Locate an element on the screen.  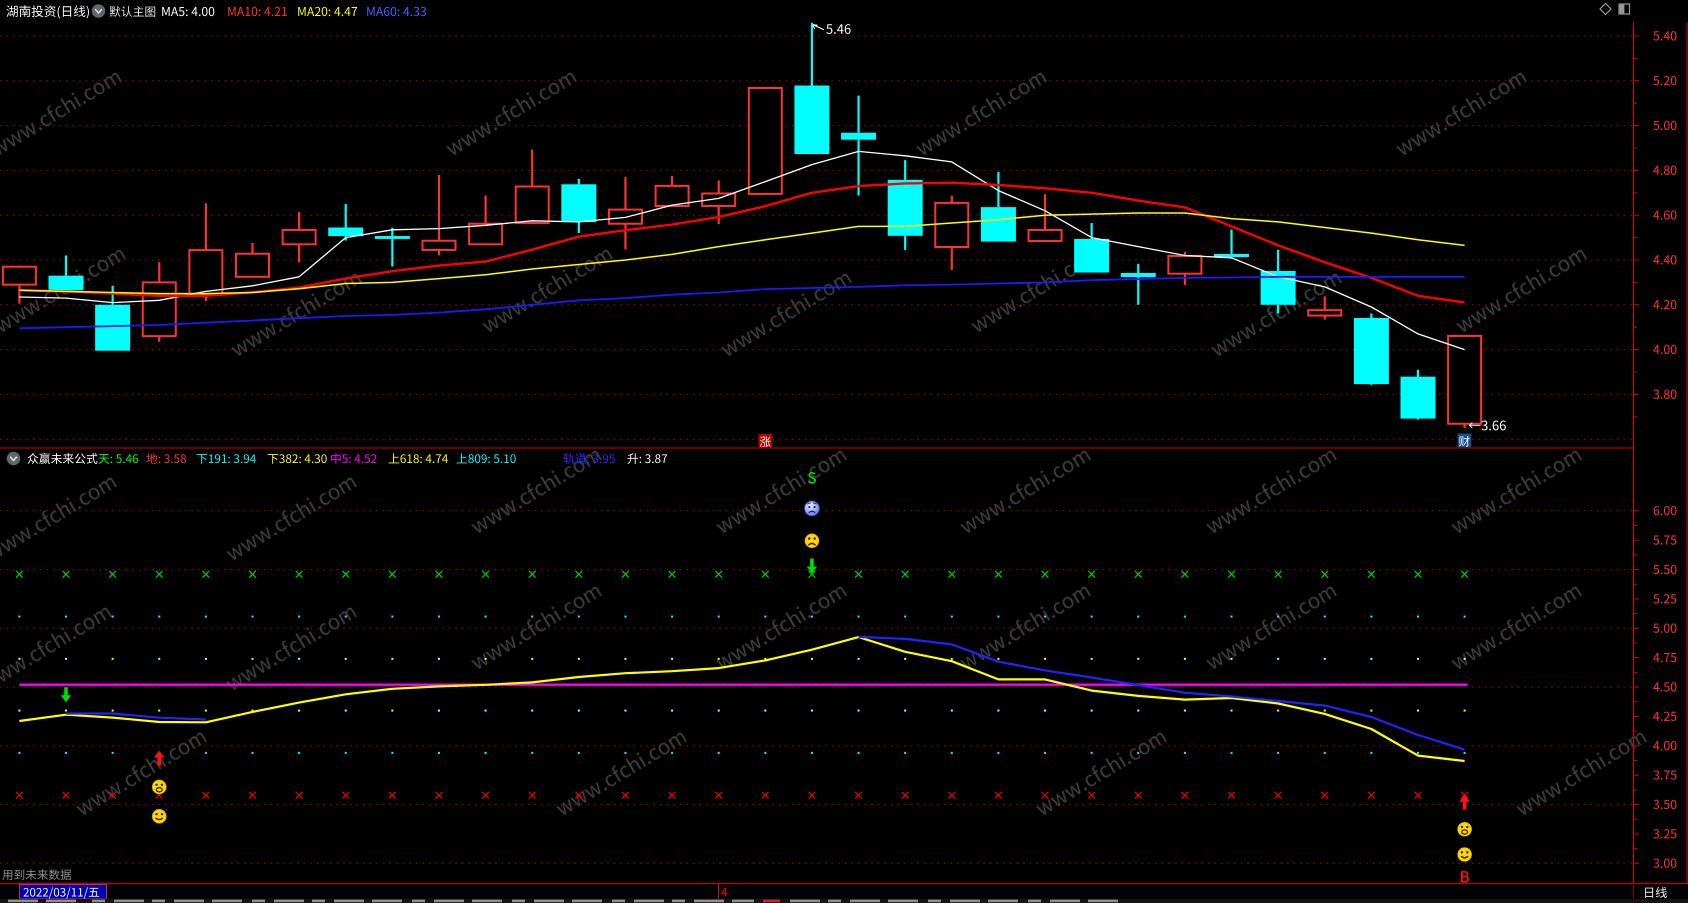
style-selector-icon is located at coordinates (98, 11).